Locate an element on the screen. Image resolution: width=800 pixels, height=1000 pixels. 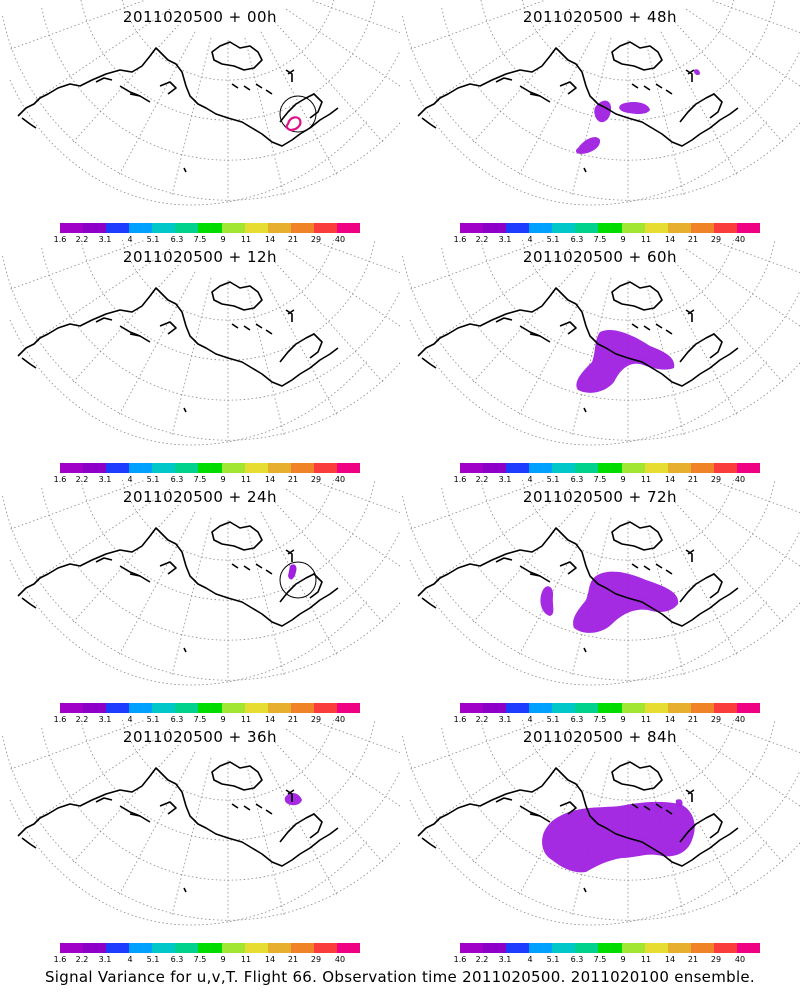
observation-circle is located at coordinates (298, 580).